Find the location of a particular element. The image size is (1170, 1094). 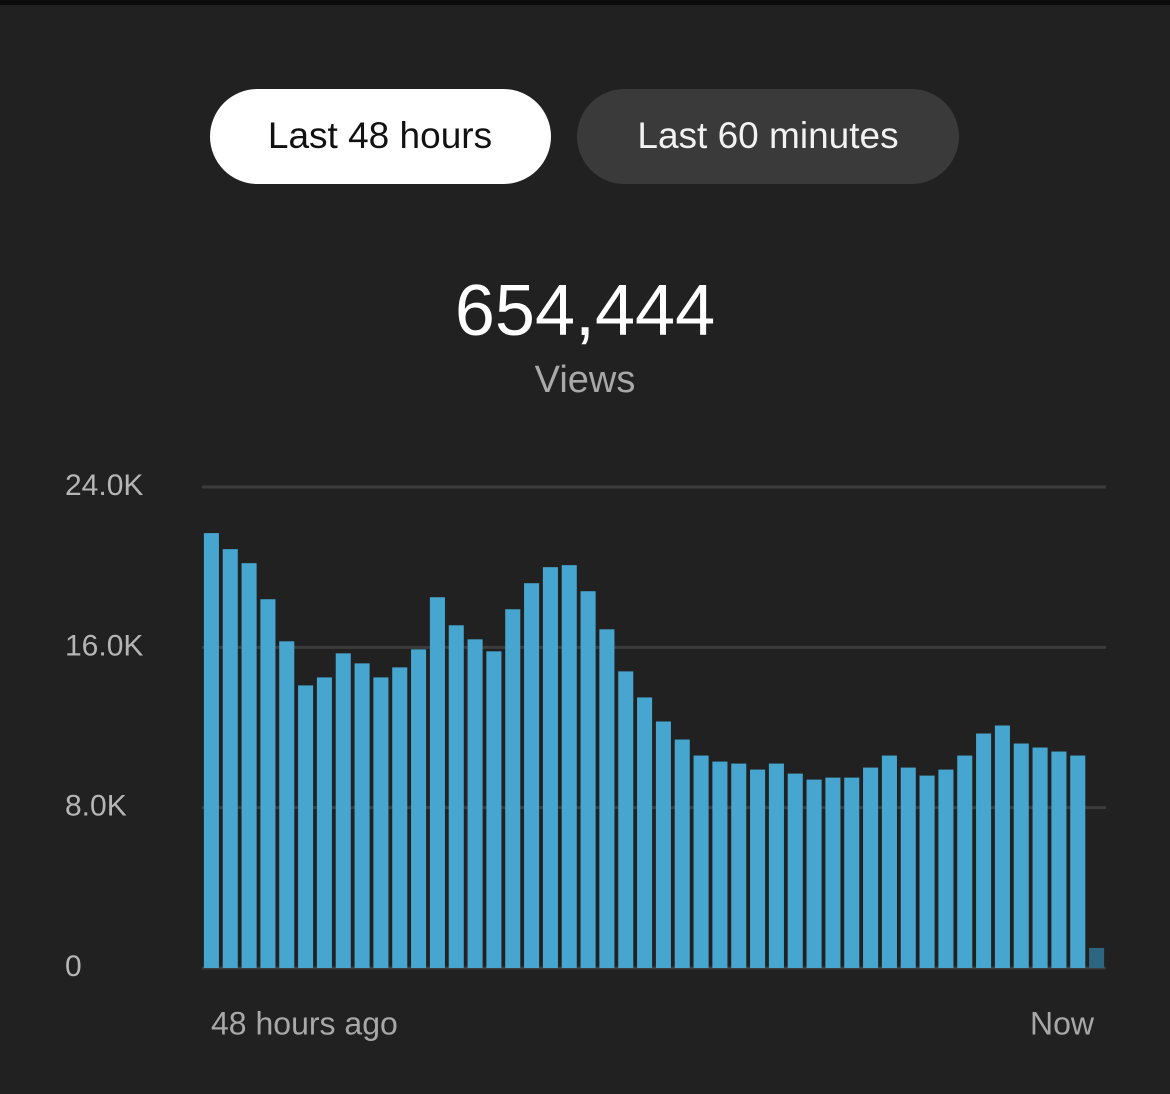

total-label: Views is located at coordinates (585, 380).